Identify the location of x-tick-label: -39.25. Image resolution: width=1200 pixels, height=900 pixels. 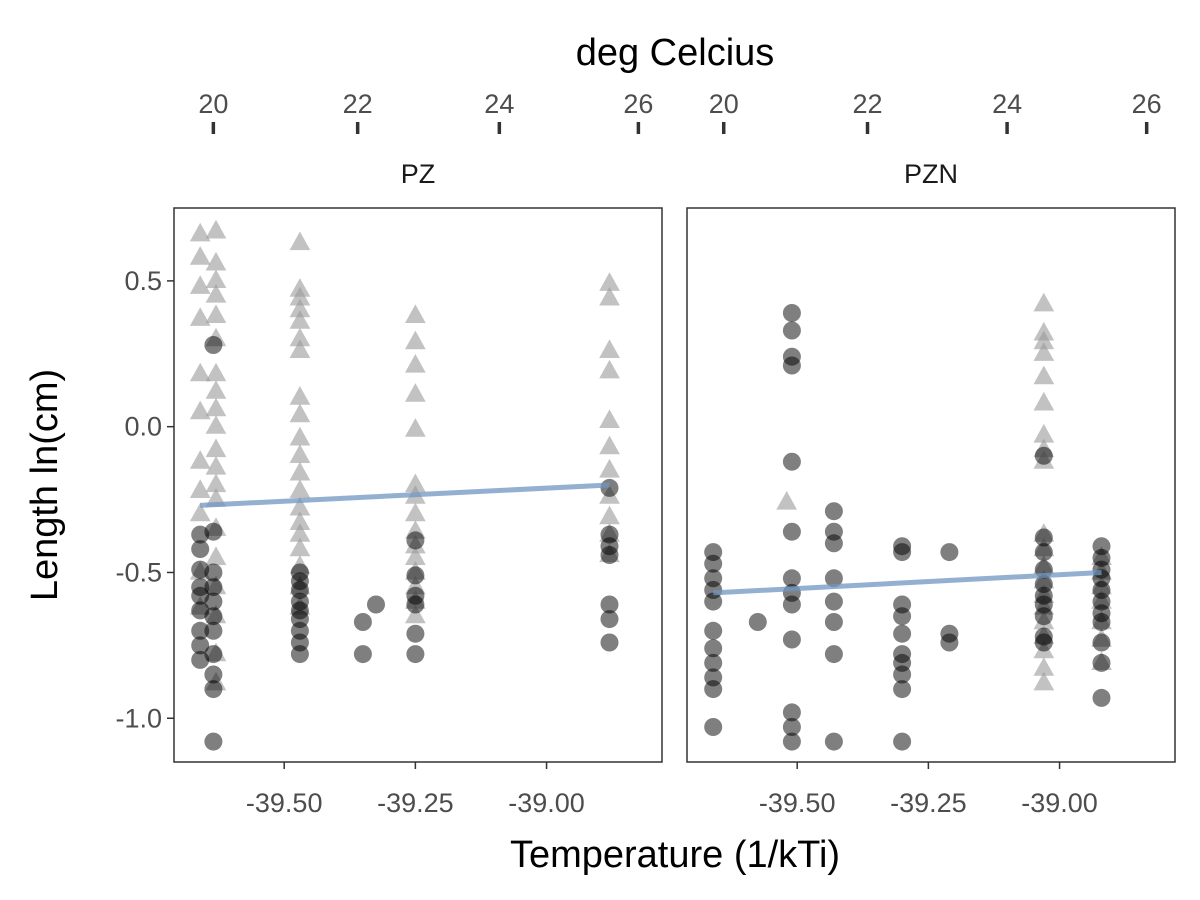
(928, 803).